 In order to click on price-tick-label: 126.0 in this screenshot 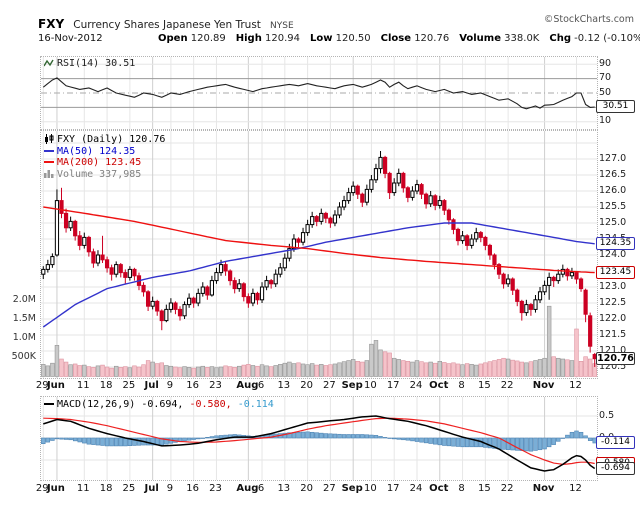, I will do `click(613, 190)`.